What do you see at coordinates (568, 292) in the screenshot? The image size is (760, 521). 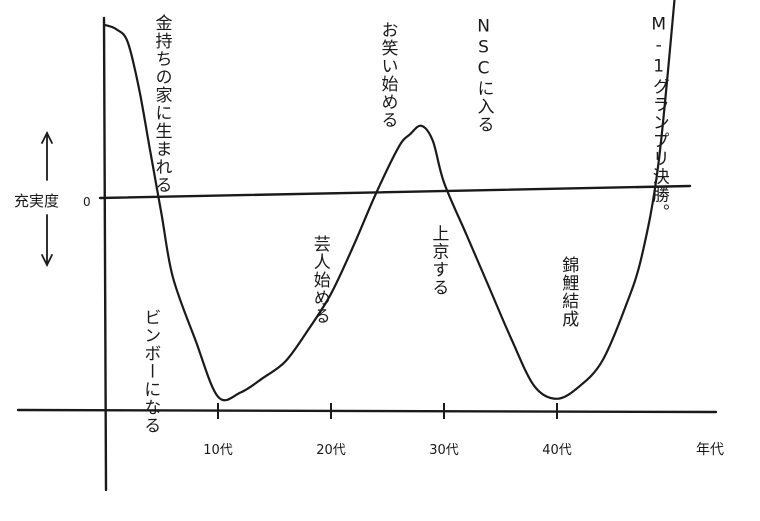 I see `annotation-label: 錦鯉結成` at bounding box center [568, 292].